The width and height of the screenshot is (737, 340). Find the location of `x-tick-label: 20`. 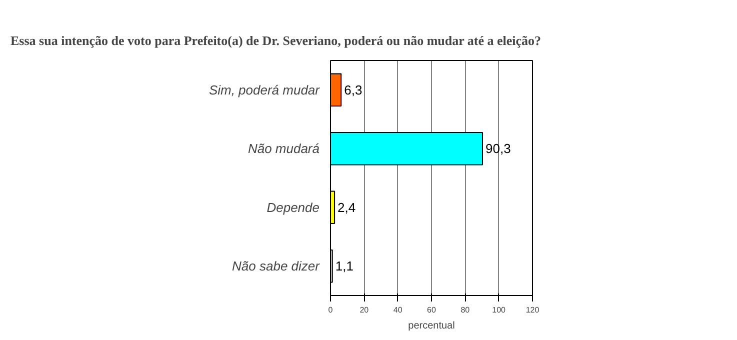

x-tick-label: 20 is located at coordinates (365, 310).